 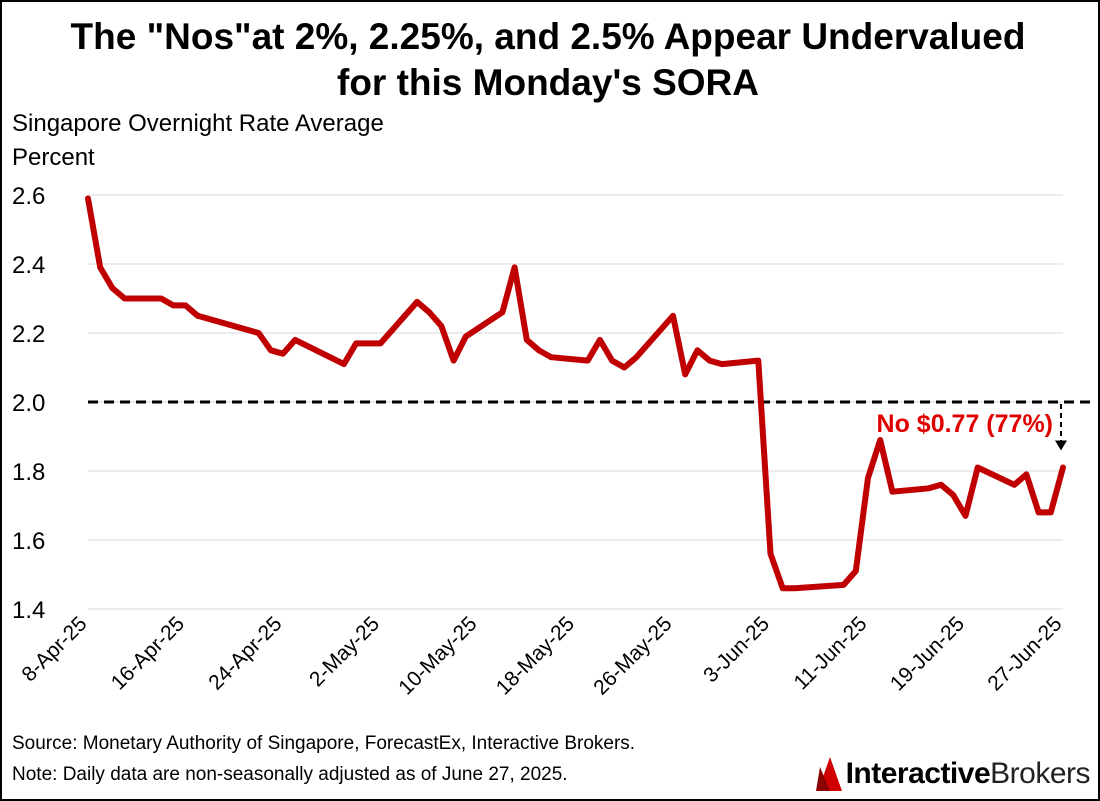 I want to click on x-tick-label: 24-Apr-25, so click(x=245, y=653).